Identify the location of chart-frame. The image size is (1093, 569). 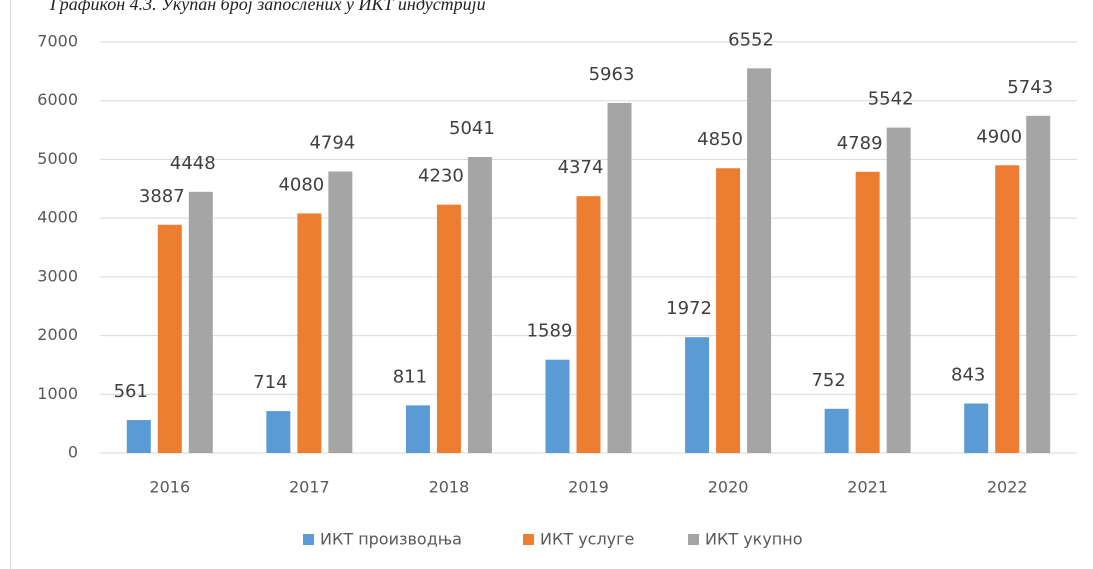
(10, 284).